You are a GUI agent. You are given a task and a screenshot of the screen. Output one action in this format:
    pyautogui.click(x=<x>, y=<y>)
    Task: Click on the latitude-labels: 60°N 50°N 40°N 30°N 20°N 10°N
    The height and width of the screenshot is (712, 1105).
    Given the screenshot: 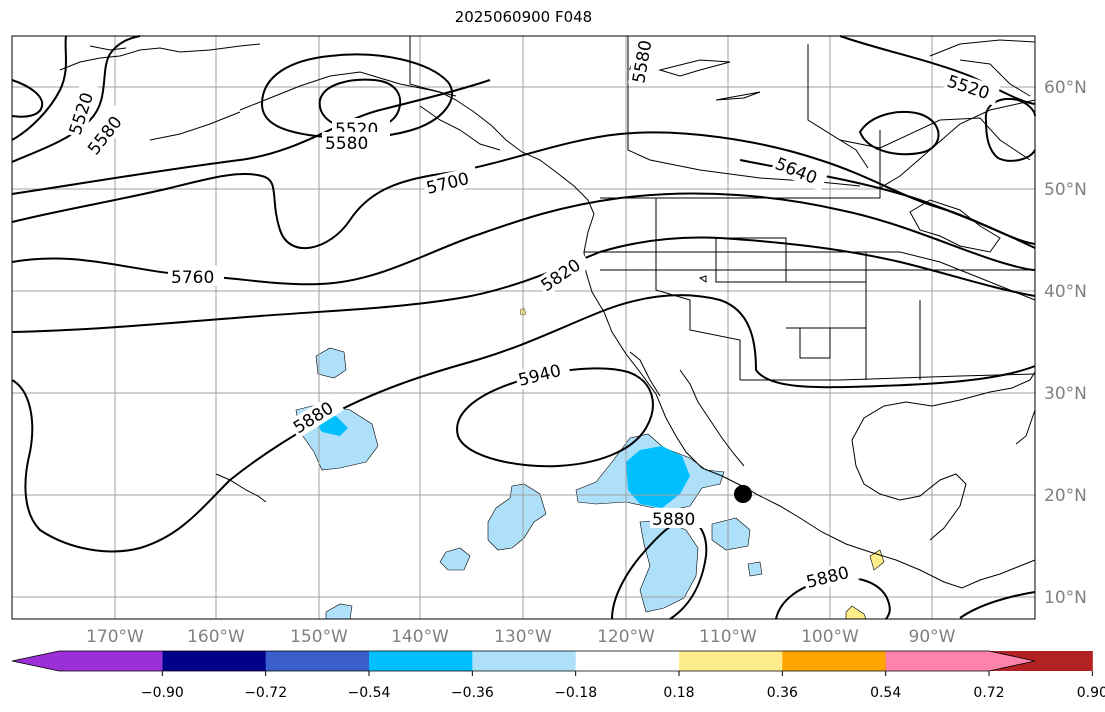 What is the action you would take?
    pyautogui.click(x=1065, y=343)
    